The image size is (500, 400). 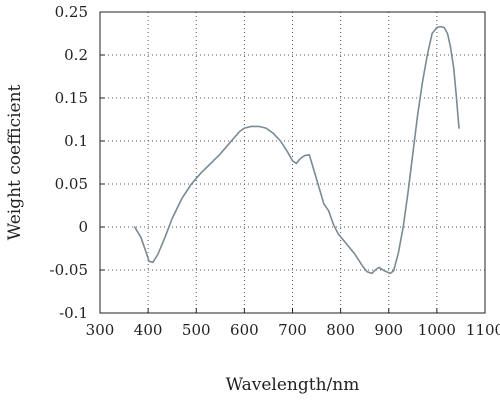 I want to click on x-tick-label: 700, so click(x=292, y=330).